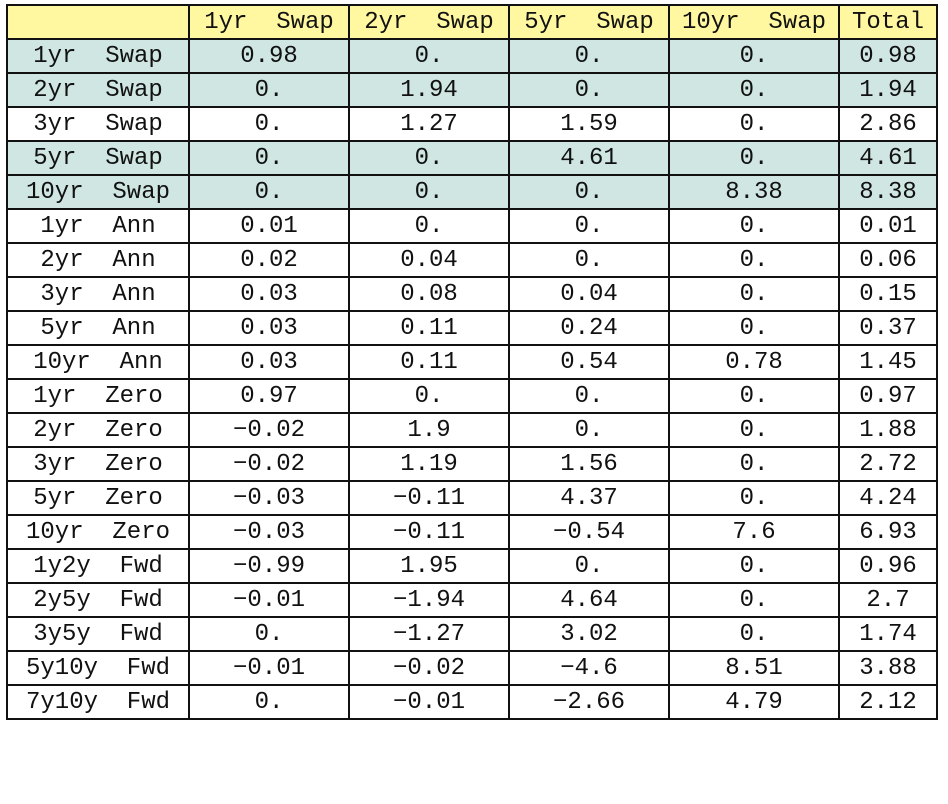 The image size is (948, 804). I want to click on table-cell: 6.93, so click(888, 532).